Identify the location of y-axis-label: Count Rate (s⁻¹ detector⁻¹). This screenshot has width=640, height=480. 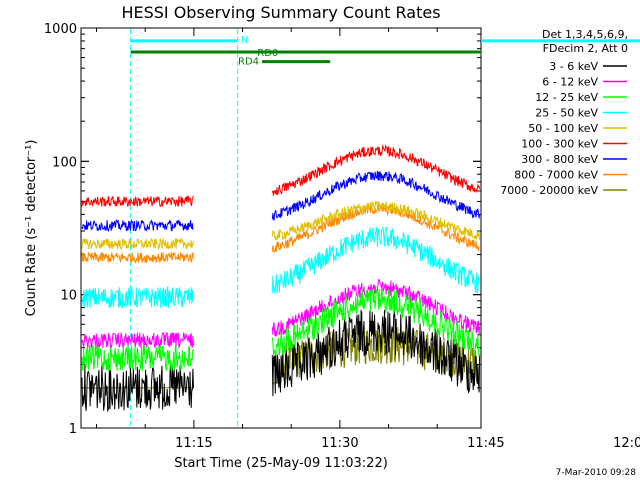
(31, 228).